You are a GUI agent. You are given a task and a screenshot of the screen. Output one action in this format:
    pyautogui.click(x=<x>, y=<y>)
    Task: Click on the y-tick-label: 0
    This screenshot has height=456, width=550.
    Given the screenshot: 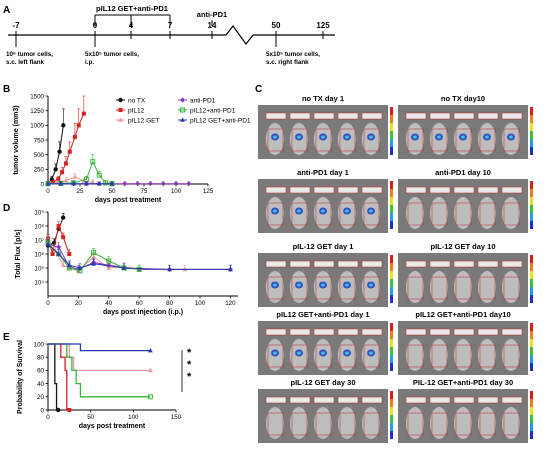 What is the action you would take?
    pyautogui.click(x=43, y=410)
    